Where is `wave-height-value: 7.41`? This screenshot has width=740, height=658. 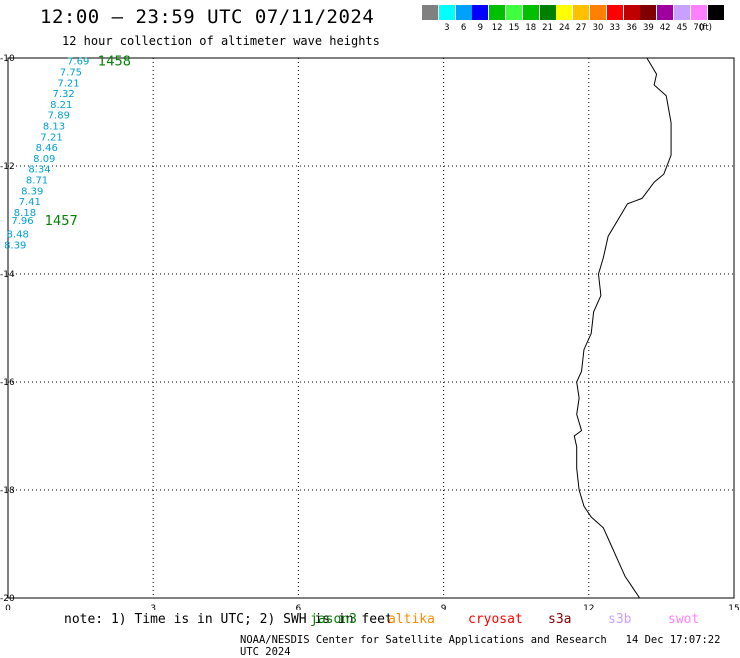
wave-height-value: 7.41 is located at coordinates (30, 202).